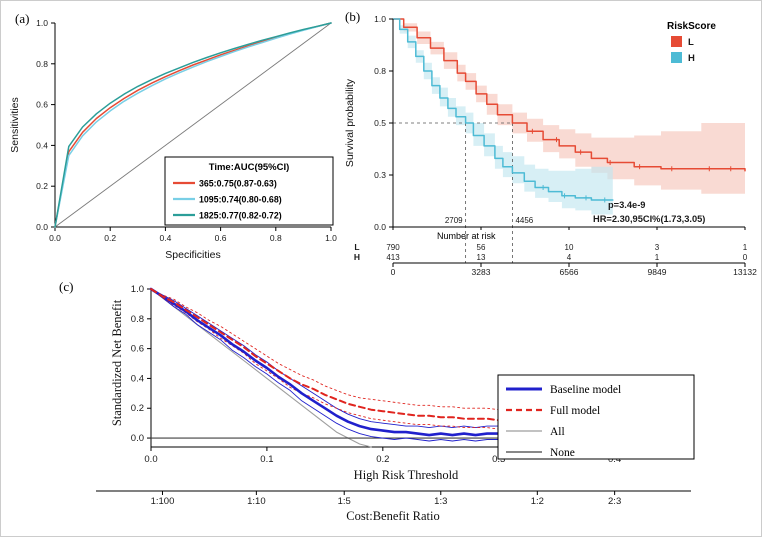 The height and width of the screenshot is (537, 762). I want to click on risk-count-H: 13, so click(481, 257).